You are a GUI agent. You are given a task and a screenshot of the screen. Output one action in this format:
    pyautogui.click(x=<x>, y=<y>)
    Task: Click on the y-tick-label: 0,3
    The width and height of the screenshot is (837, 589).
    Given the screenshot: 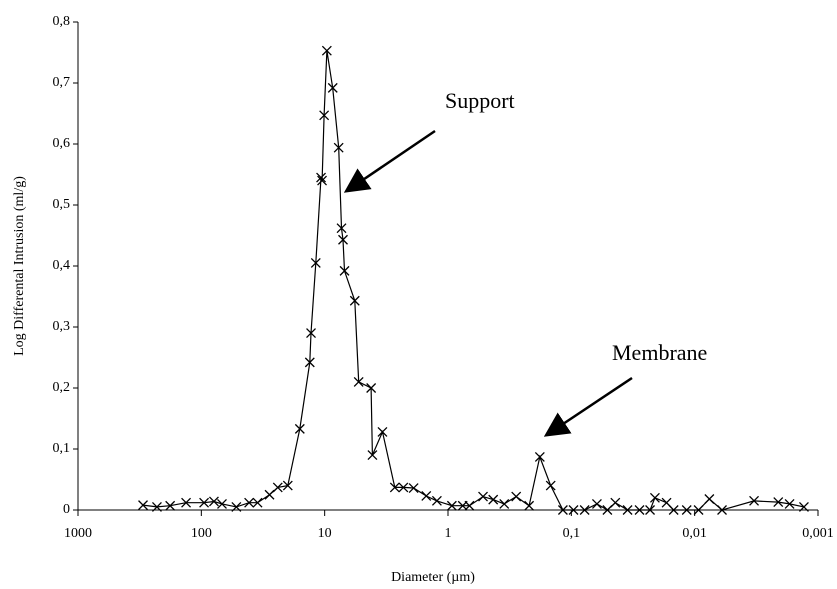 What is the action you would take?
    pyautogui.click(x=62, y=326)
    